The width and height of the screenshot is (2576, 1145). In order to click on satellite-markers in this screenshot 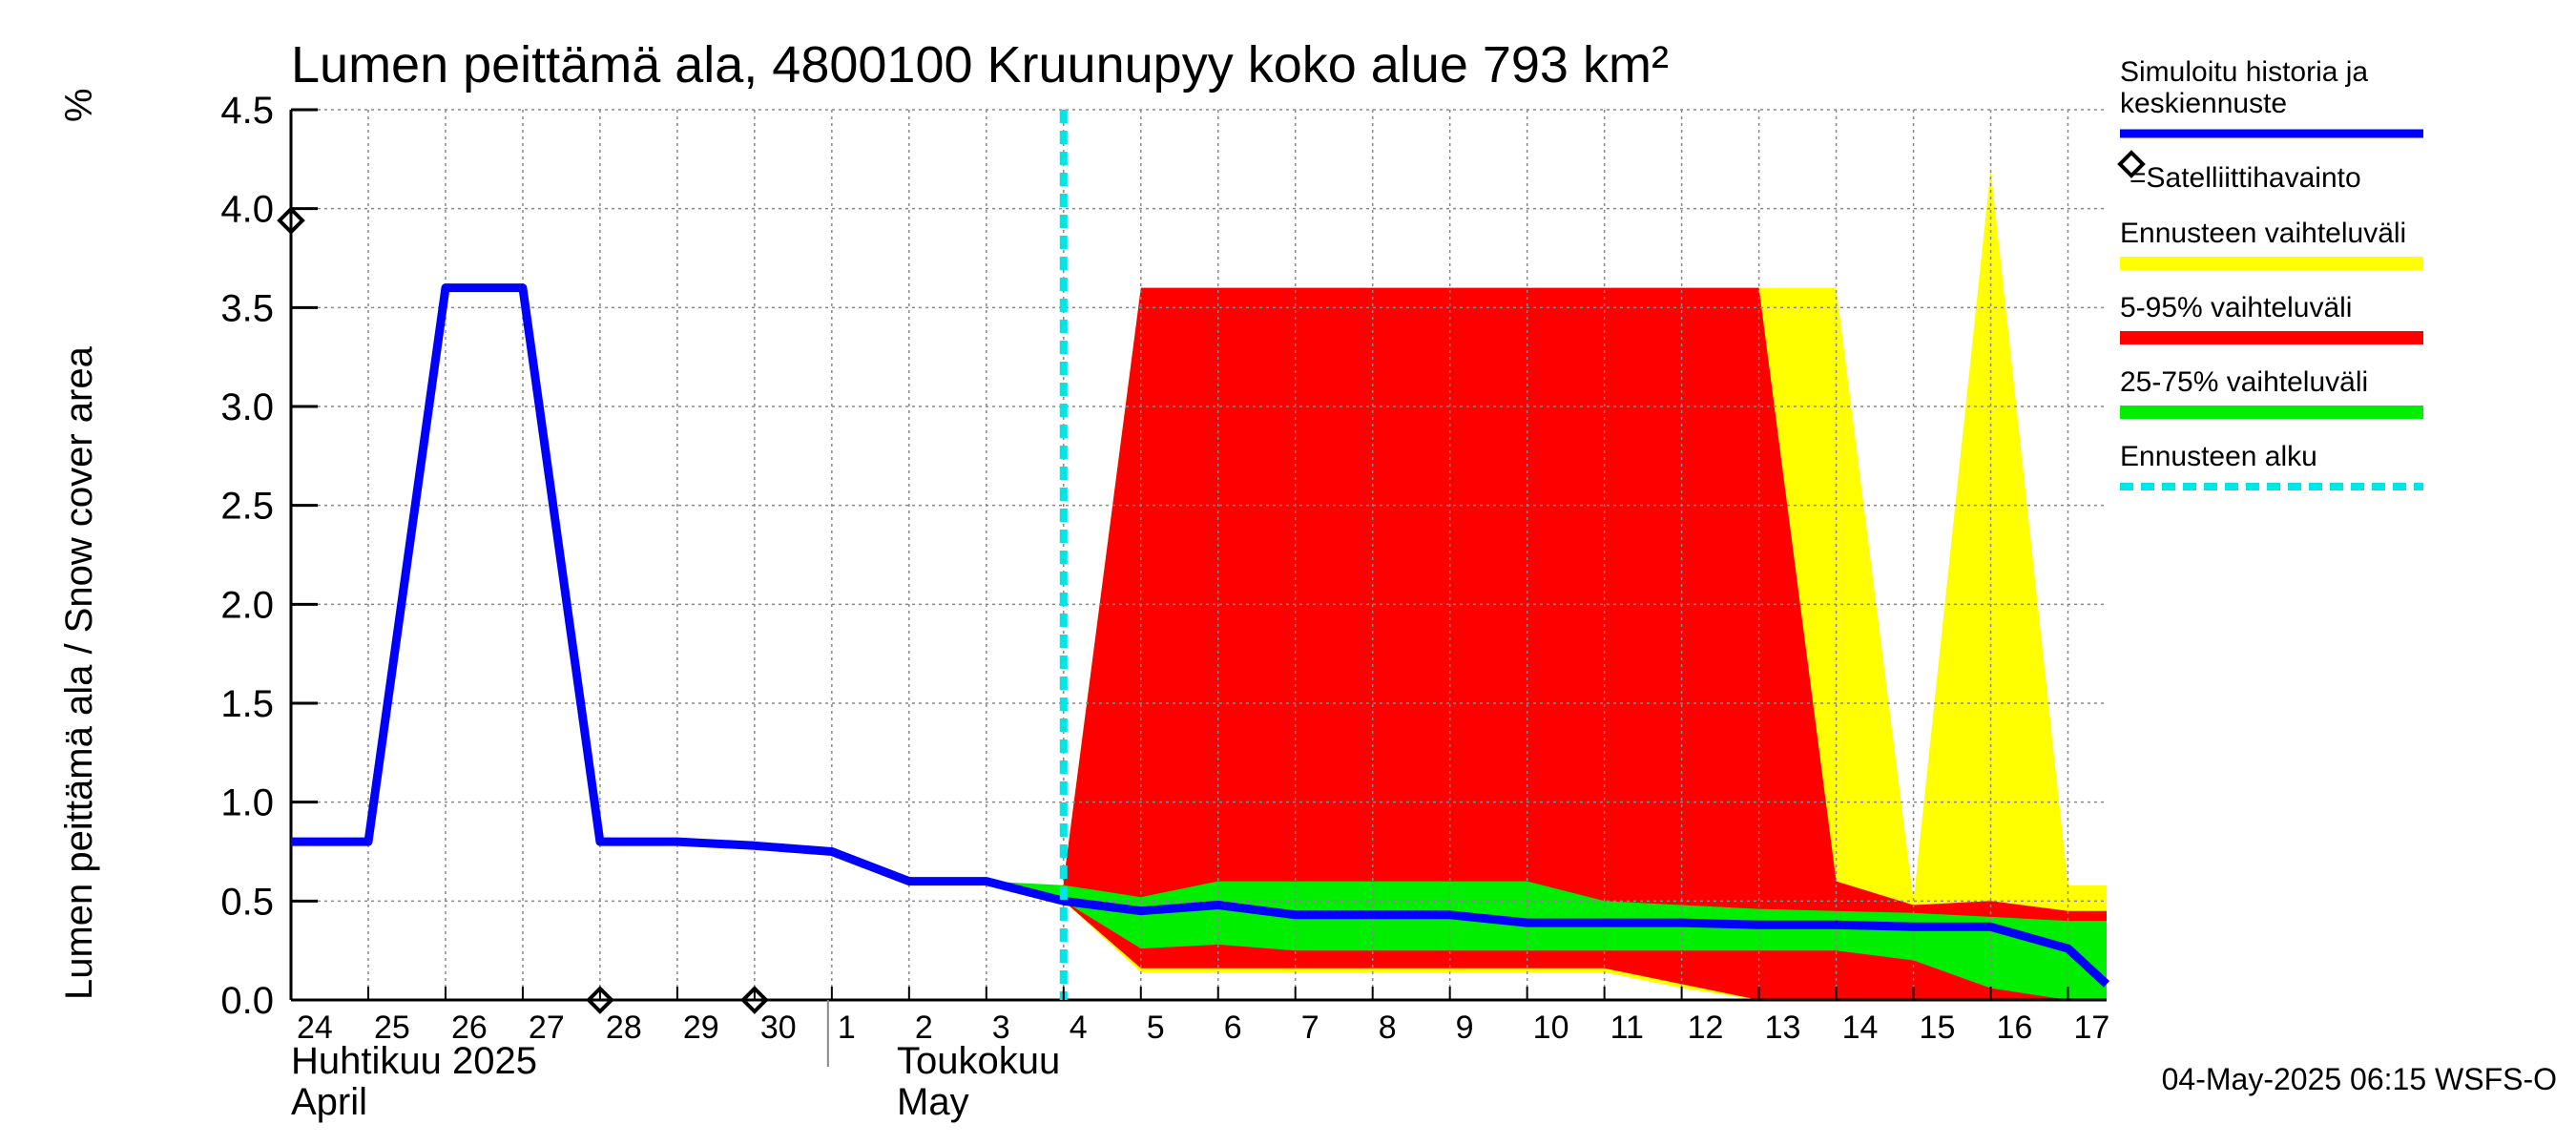, I will do `click(523, 610)`.